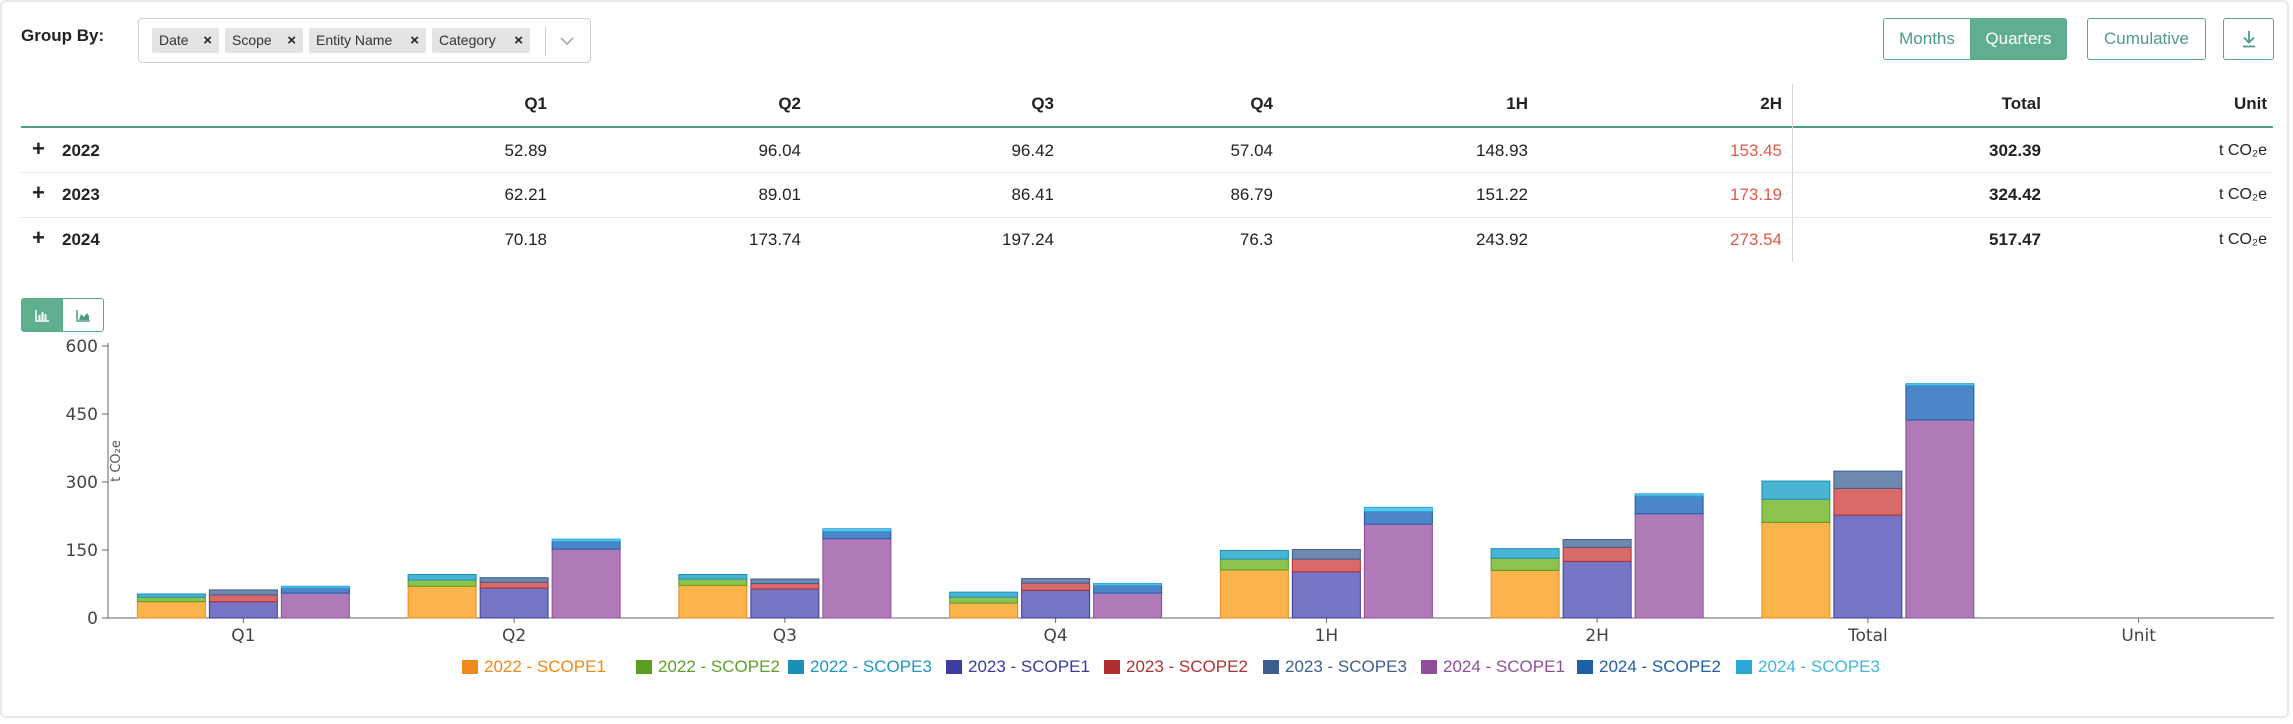 Image resolution: width=2293 pixels, height=724 pixels. I want to click on cell-2023-unit: t CO₂e, so click(2243, 194).